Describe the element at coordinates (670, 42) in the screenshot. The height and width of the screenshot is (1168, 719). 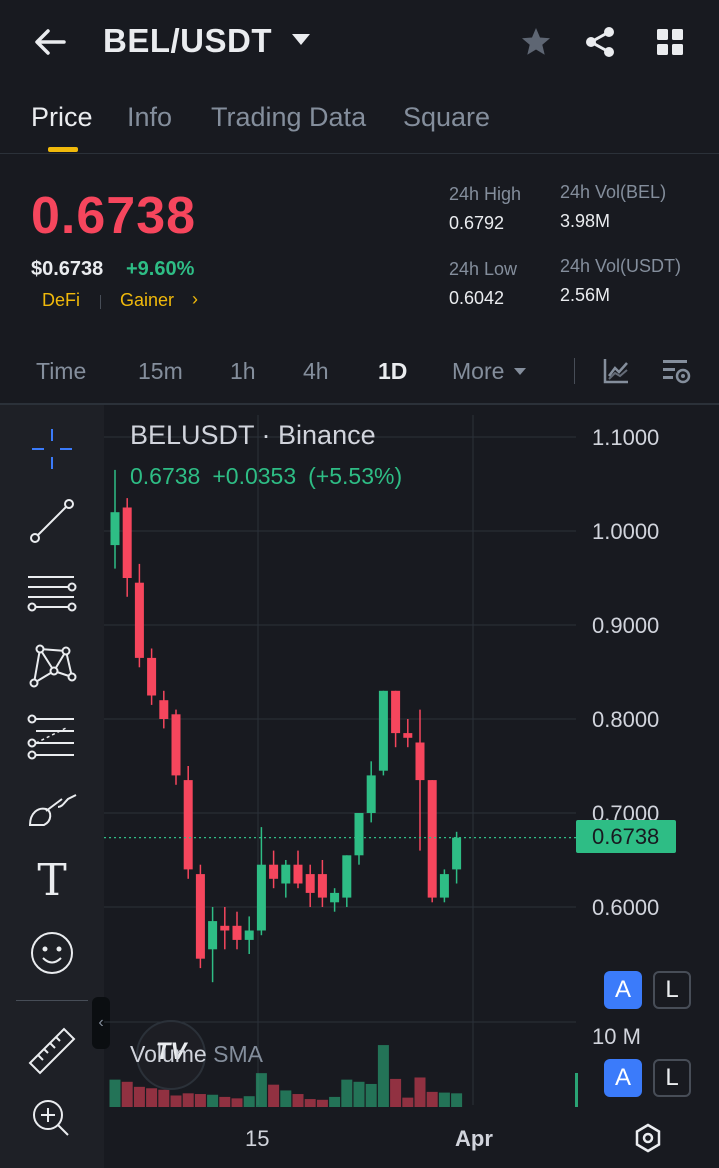
I see `grid-icon` at that location.